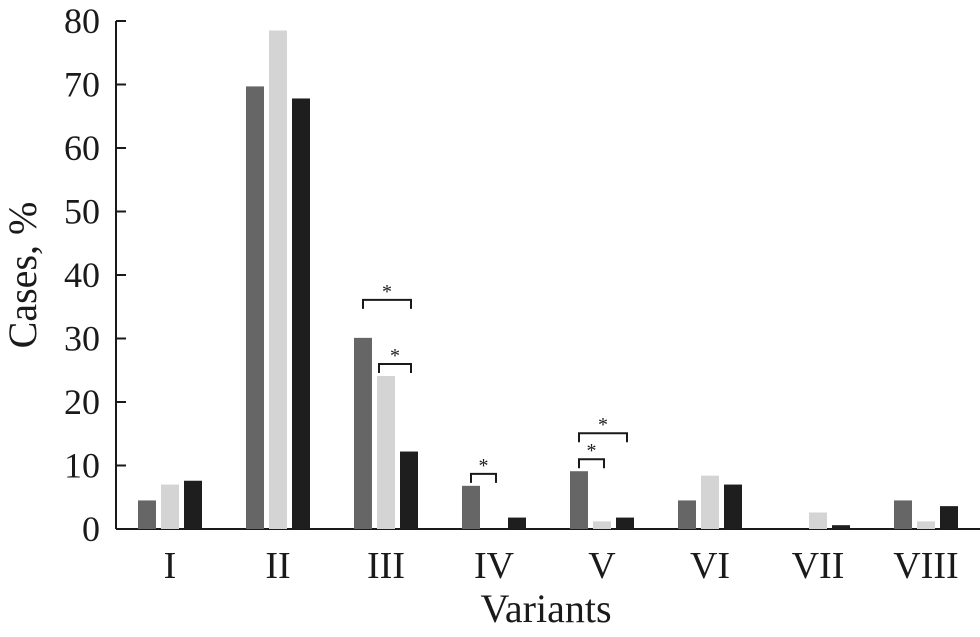 The width and height of the screenshot is (980, 637). I want to click on x-tick-label: VIII, so click(925, 566).